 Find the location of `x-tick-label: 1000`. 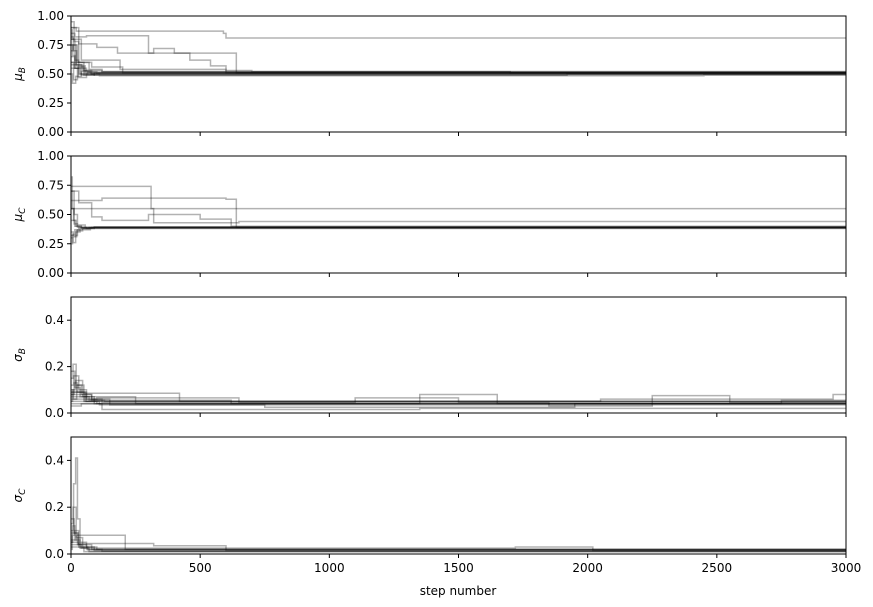

x-tick-label: 1000 is located at coordinates (329, 568).